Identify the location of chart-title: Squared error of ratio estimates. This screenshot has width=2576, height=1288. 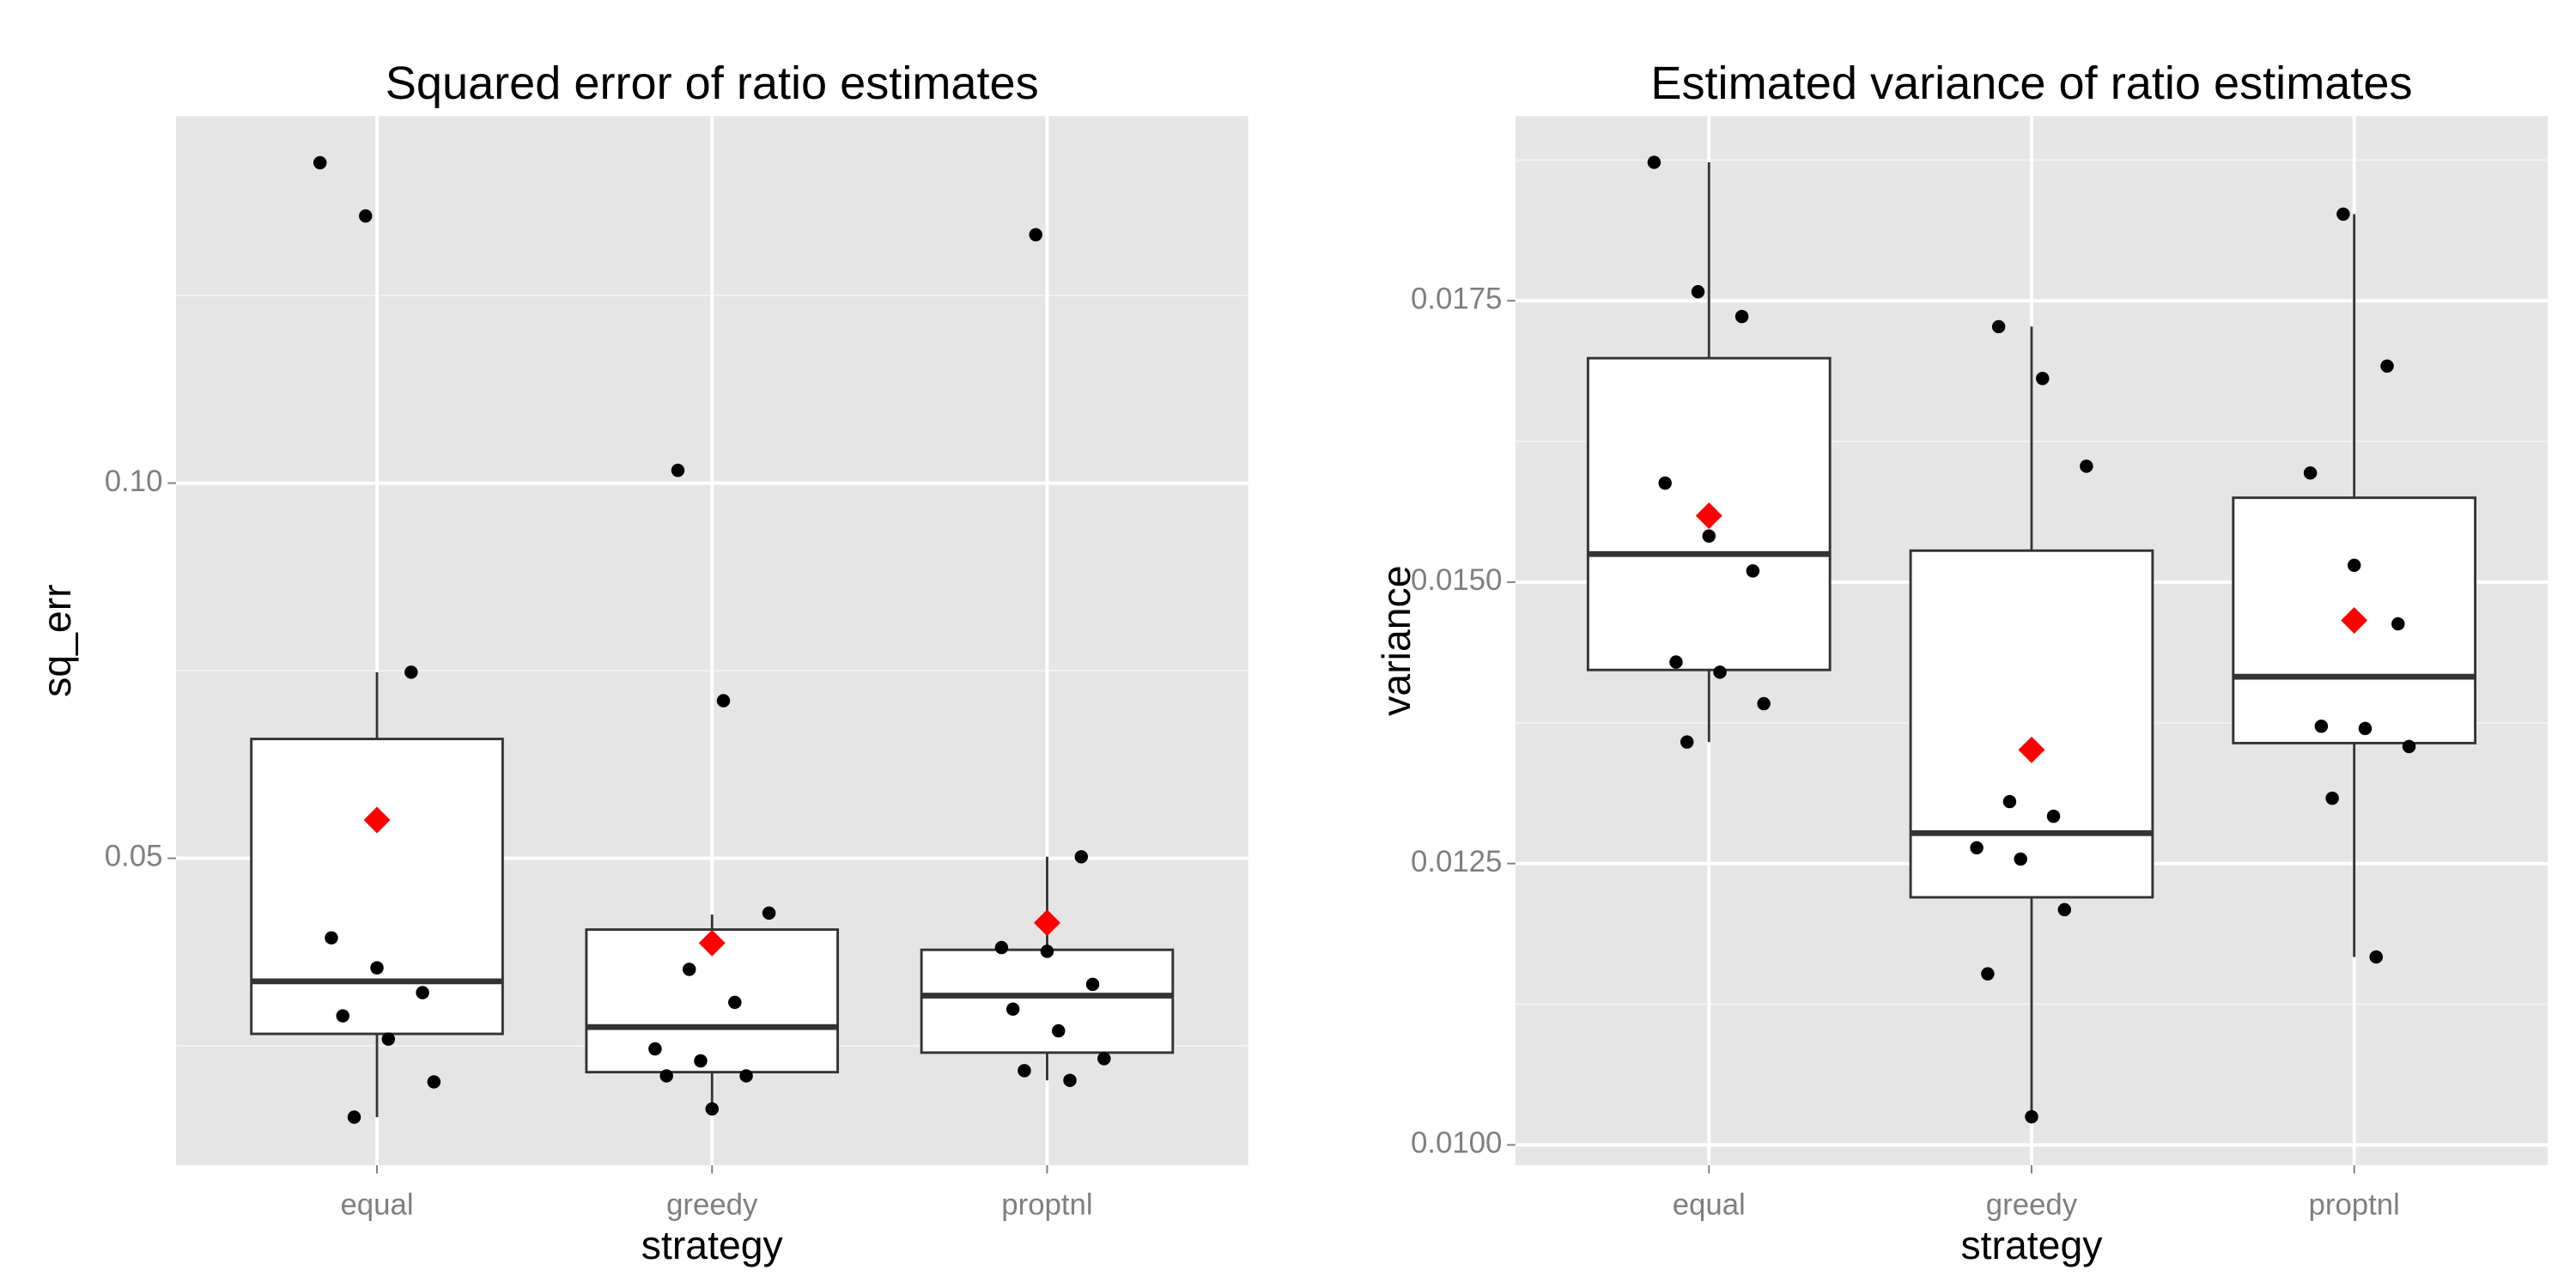
(713, 83).